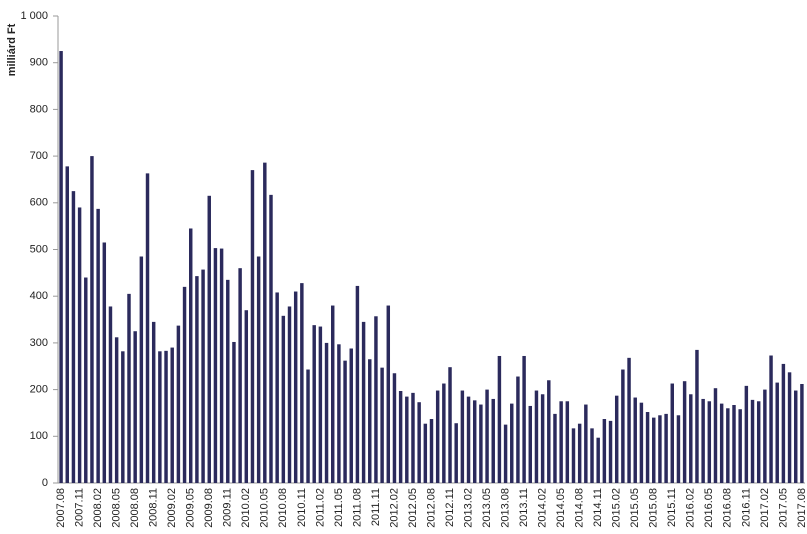 This screenshot has height=534, width=807. Describe the element at coordinates (39, 109) in the screenshot. I see `y-tick-label: 800` at that location.